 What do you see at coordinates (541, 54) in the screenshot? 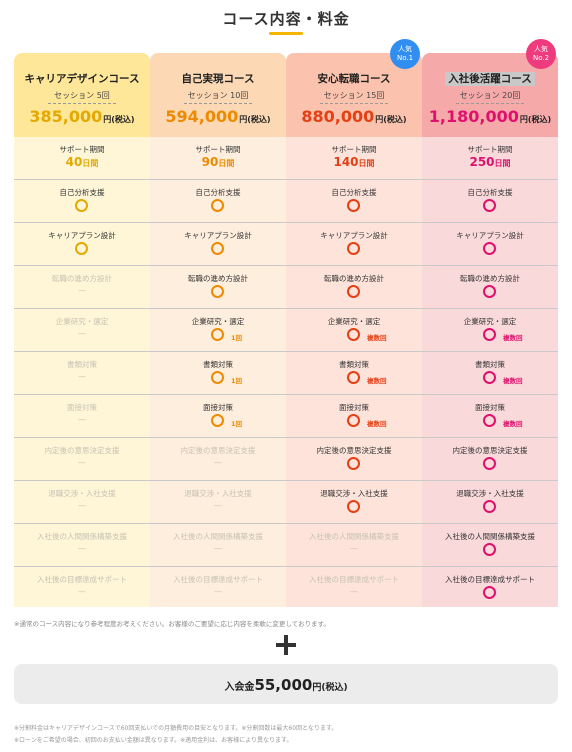
I see `popularity-badge: 人気 No.2` at bounding box center [541, 54].